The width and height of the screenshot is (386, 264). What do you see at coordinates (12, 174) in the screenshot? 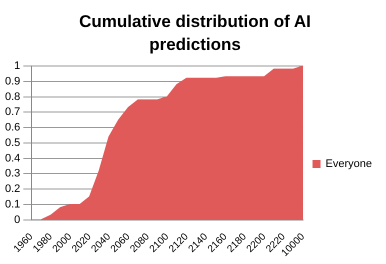
I see `y-tick-label: 0.3` at bounding box center [12, 174].